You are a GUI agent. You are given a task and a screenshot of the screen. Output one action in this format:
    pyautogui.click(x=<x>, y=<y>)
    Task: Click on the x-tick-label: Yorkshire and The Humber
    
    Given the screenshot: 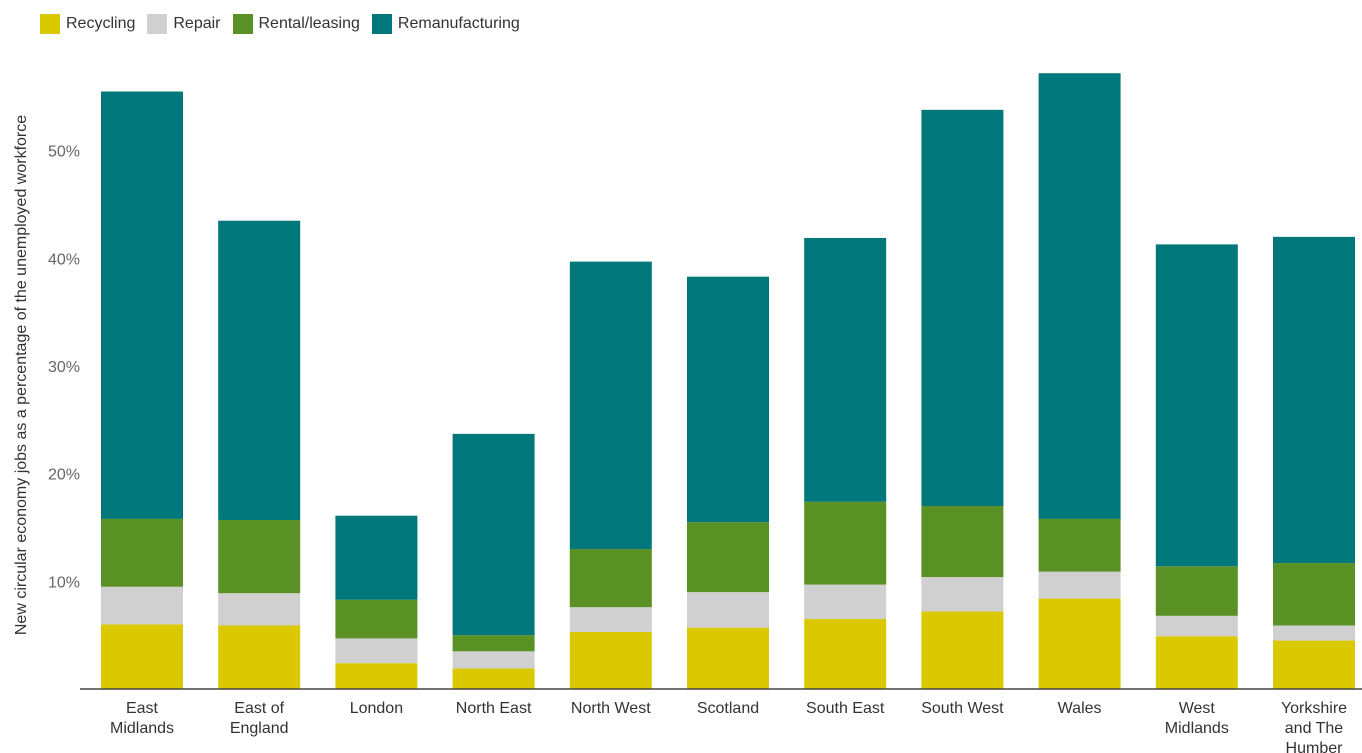 What is the action you would take?
    pyautogui.click(x=1314, y=726)
    